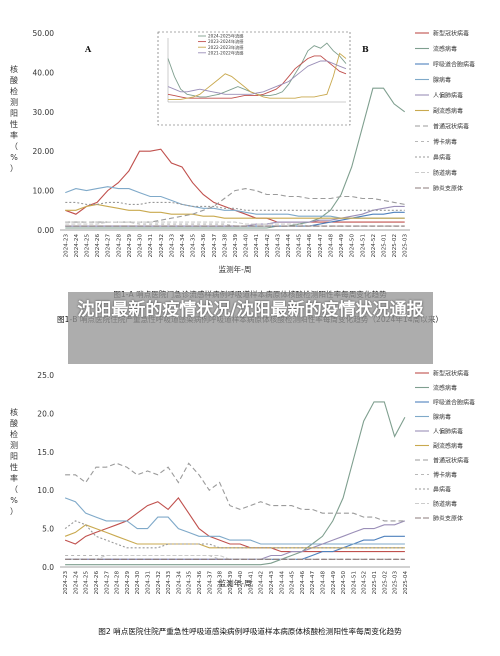  I want to click on legend-label: 新型冠状病毒, so click(451, 34).